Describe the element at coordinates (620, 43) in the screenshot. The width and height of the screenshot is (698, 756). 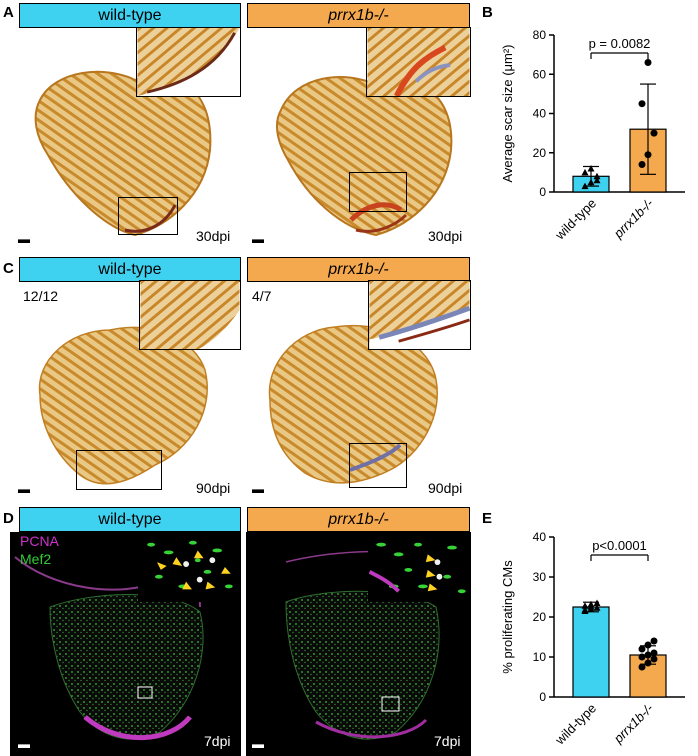
I see `p-value-annotation: p = 0.0082` at that location.